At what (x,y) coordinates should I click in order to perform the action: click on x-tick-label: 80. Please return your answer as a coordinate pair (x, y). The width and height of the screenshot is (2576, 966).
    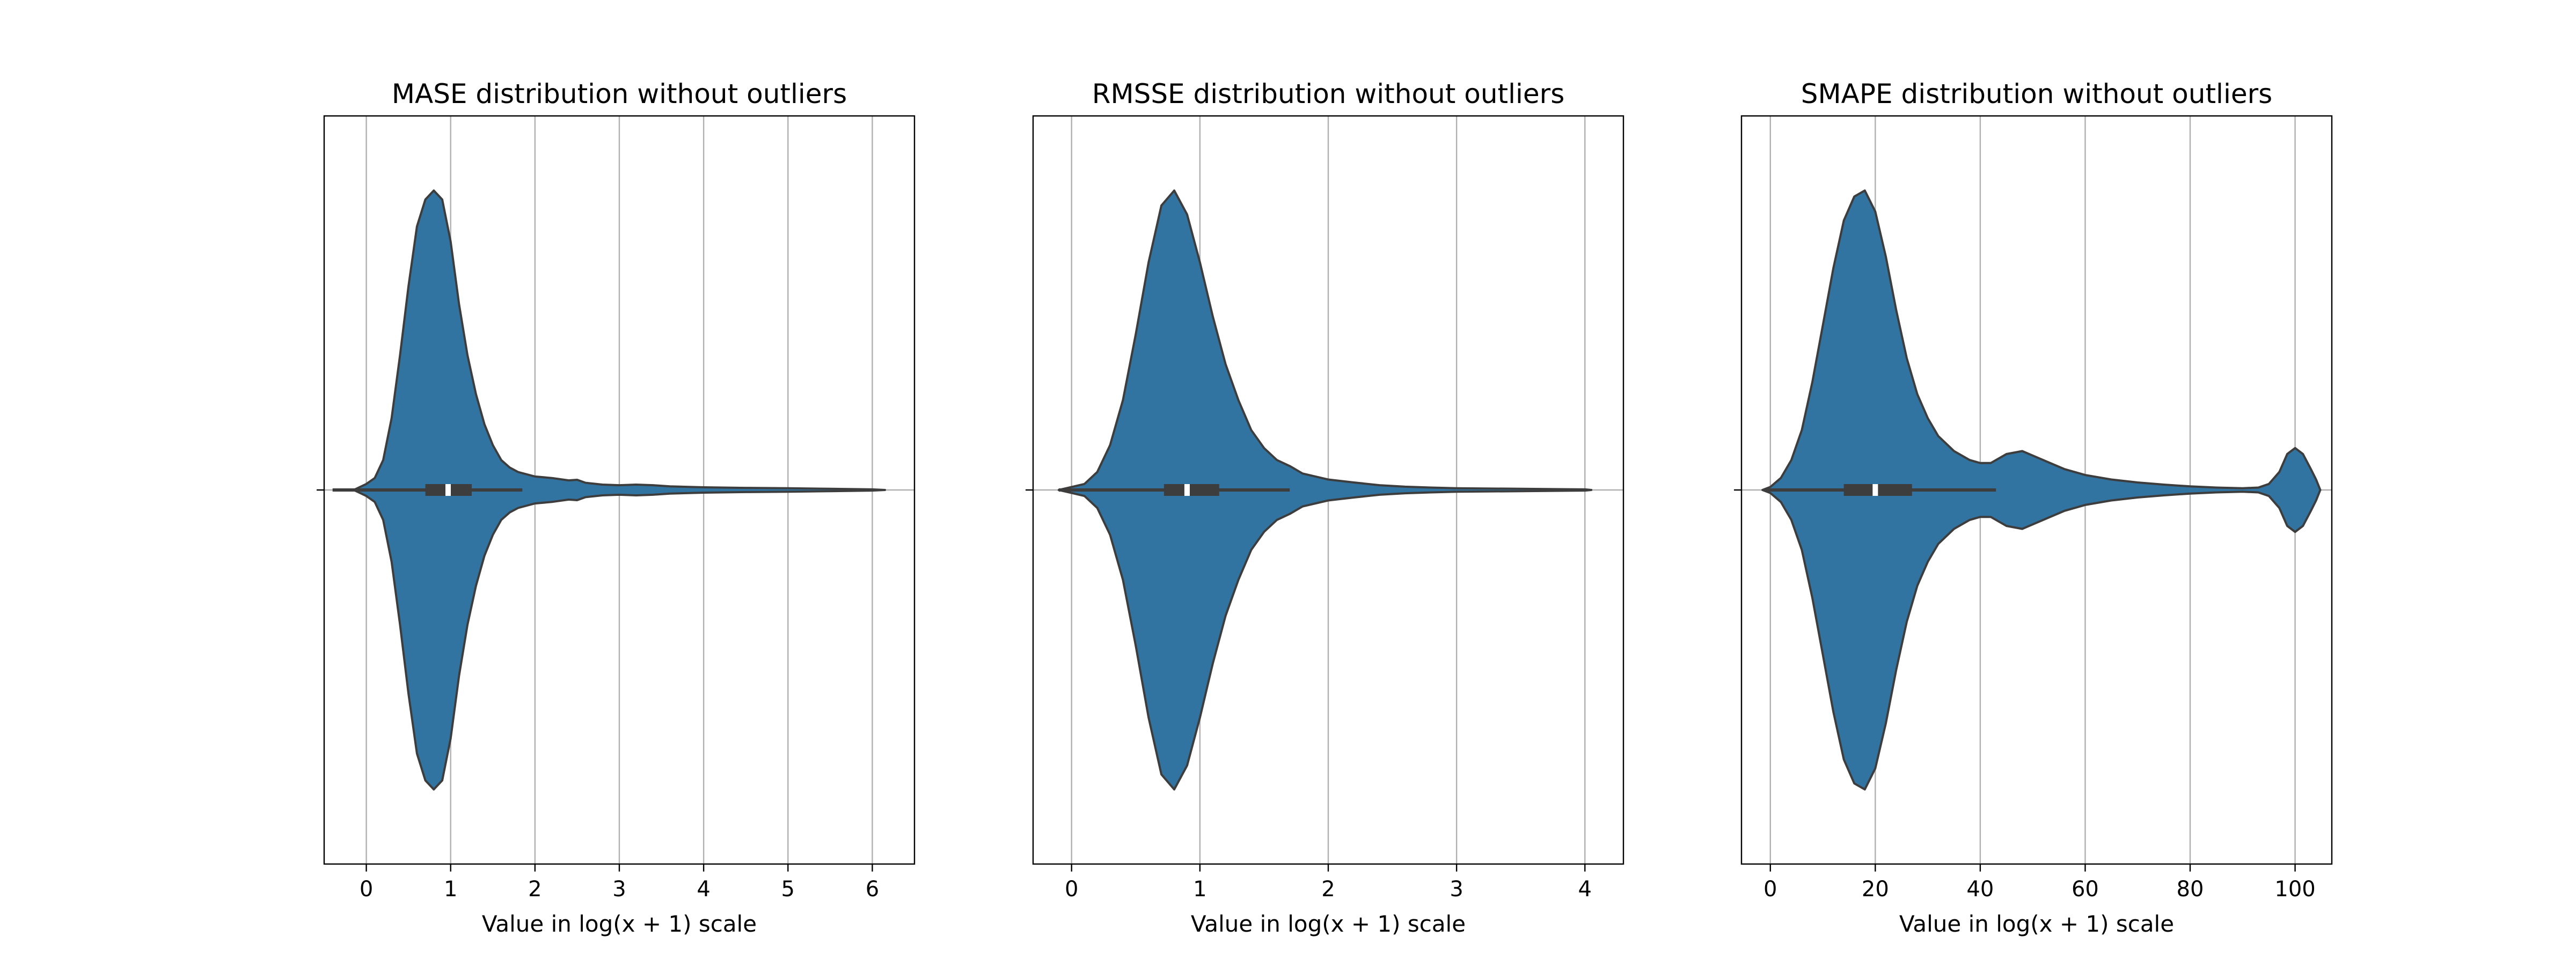
    Looking at the image, I should click on (2190, 889).